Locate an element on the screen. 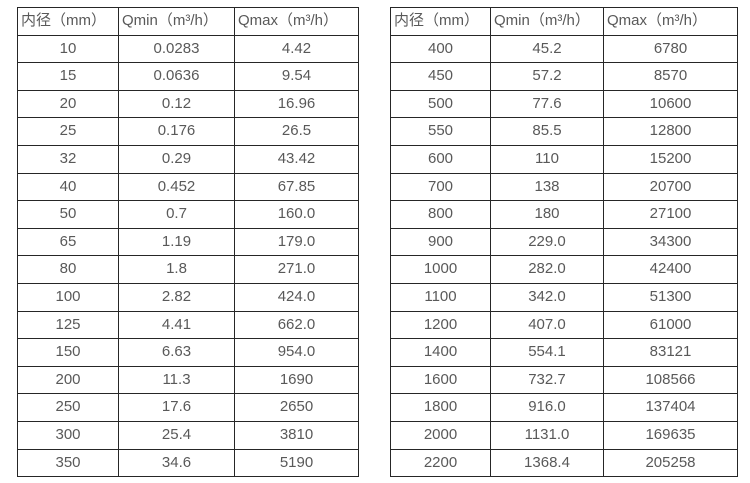 This screenshot has width=750, height=483. table-row: 800 180 27100 is located at coordinates (564, 214).